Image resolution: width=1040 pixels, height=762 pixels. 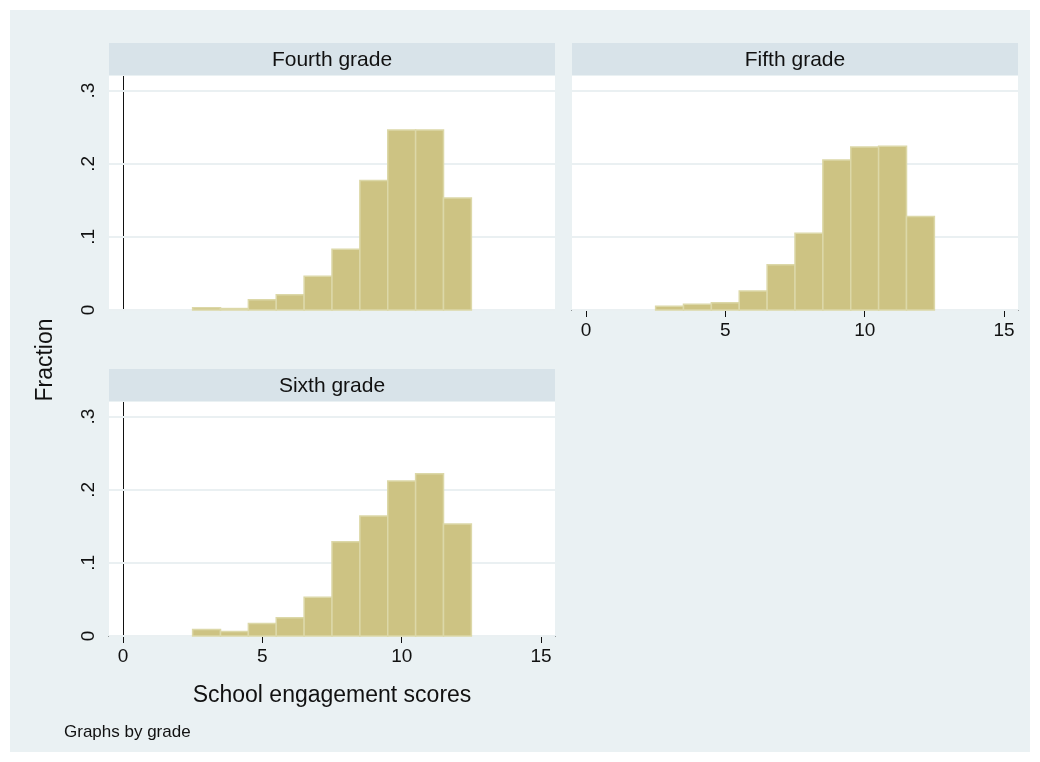 I want to click on text: Graphs by grade, so click(x=127, y=732).